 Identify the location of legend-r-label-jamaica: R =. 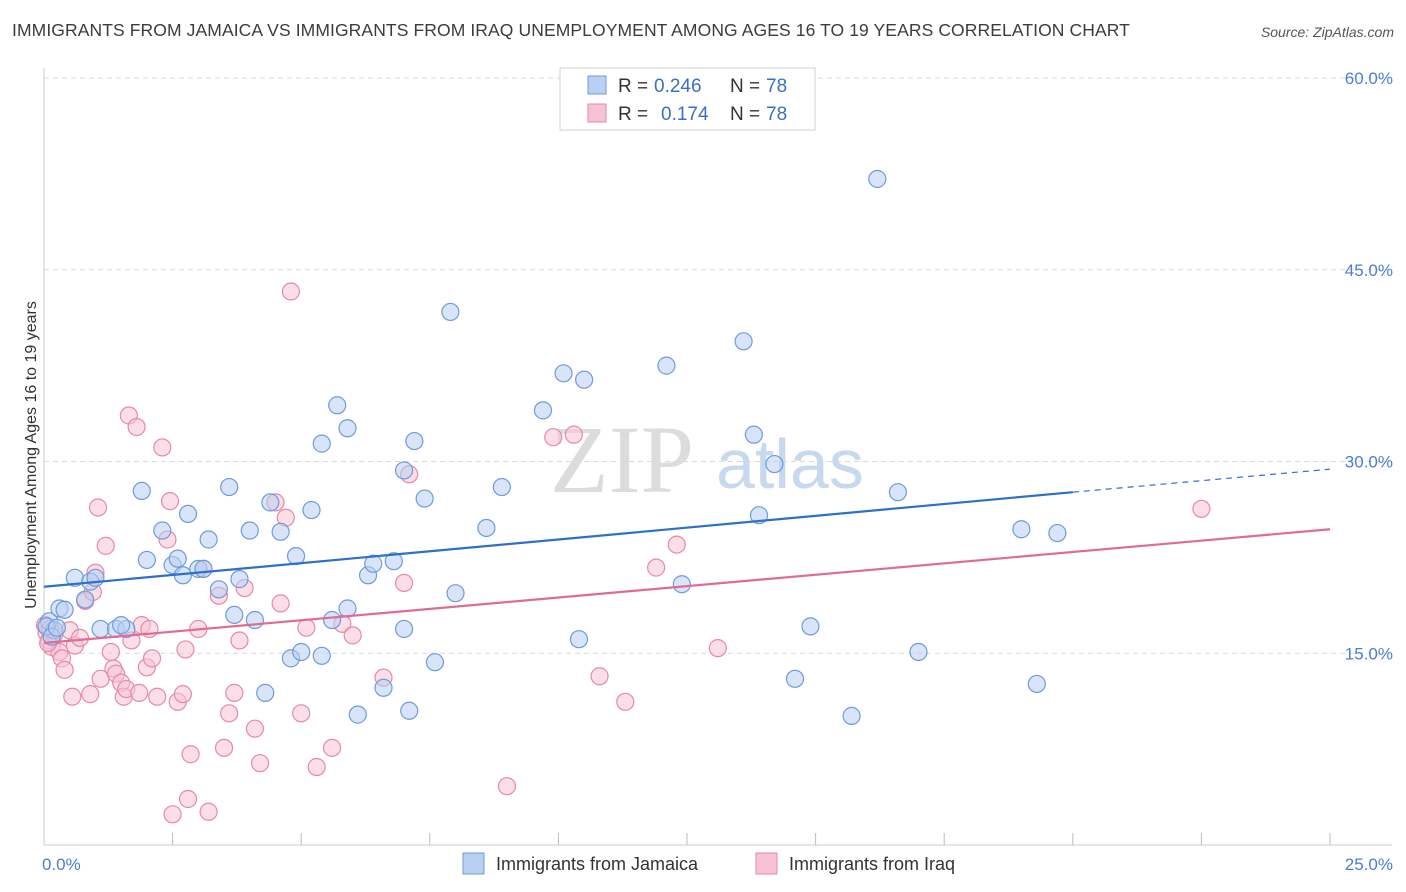
(633, 86).